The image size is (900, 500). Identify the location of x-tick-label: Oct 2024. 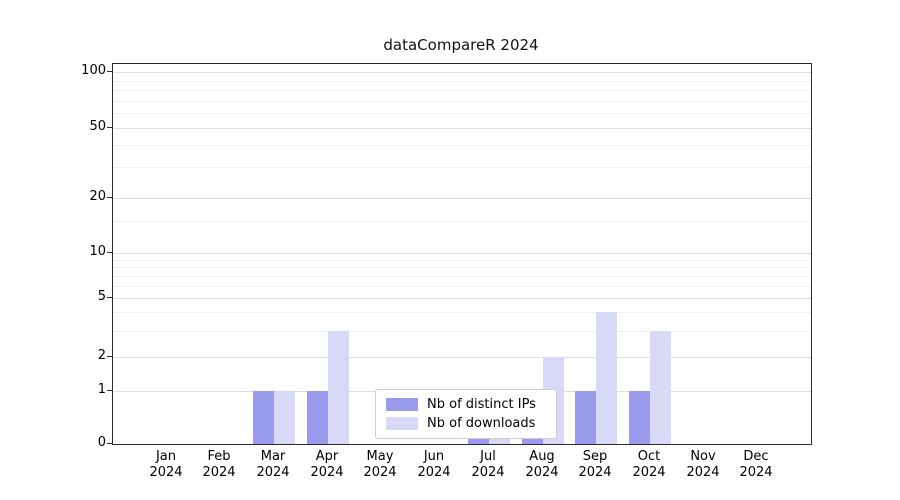
(649, 464).